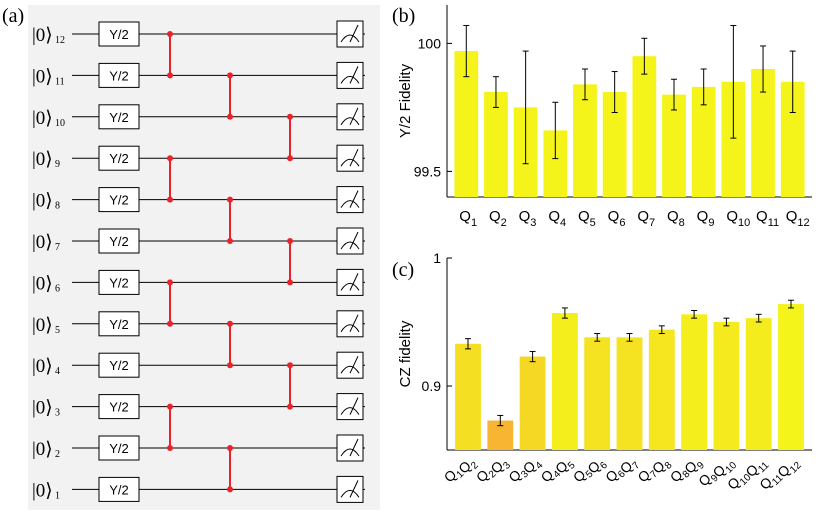  Describe the element at coordinates (706, 218) in the screenshot. I see `x-tick-label: Q9` at that location.